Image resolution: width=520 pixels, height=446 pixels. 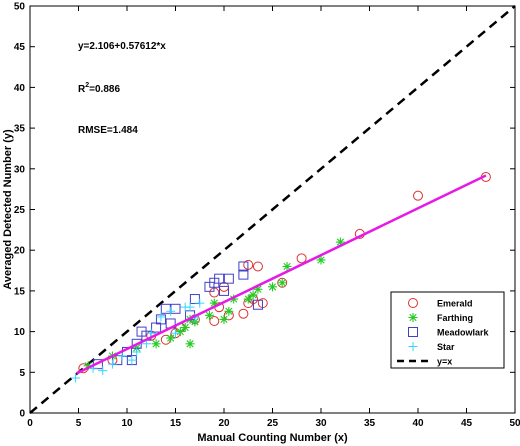 I want to click on x-tick-label: 30, so click(x=321, y=423).